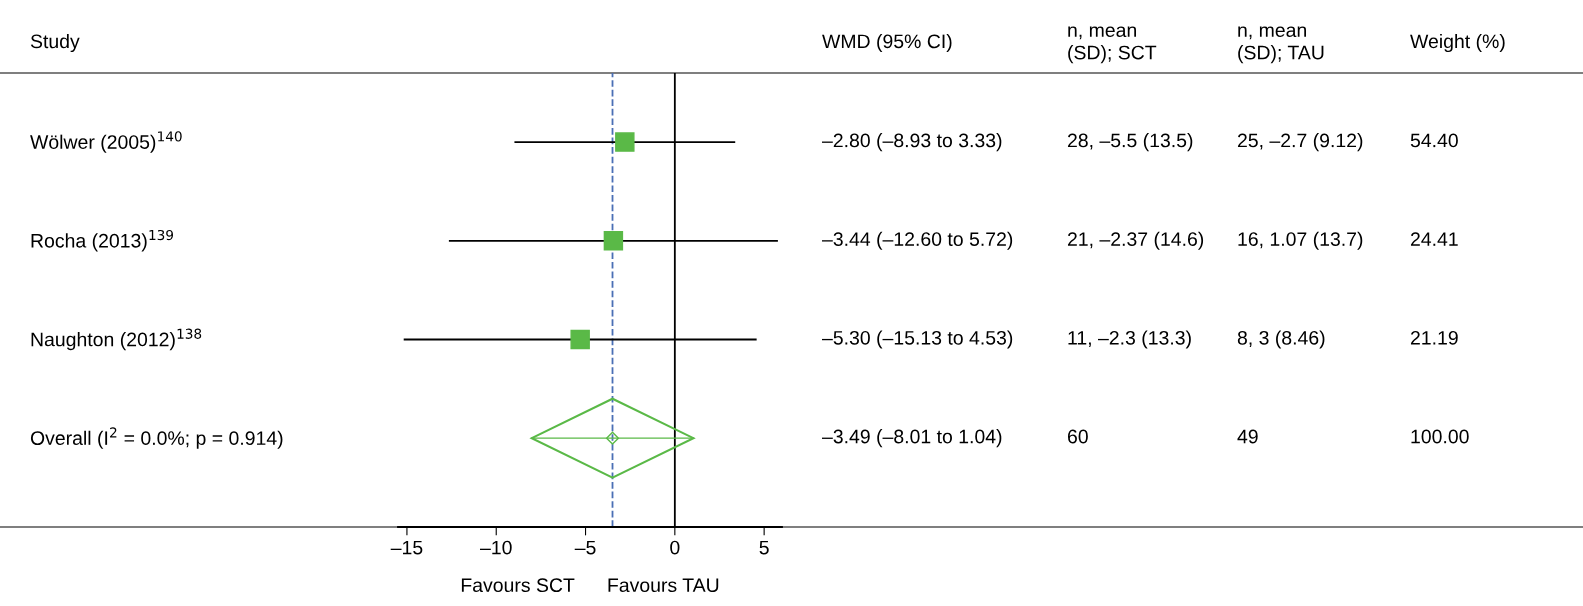 This screenshot has height=606, width=1583. I want to click on x-tick-label: –10, so click(496, 547).